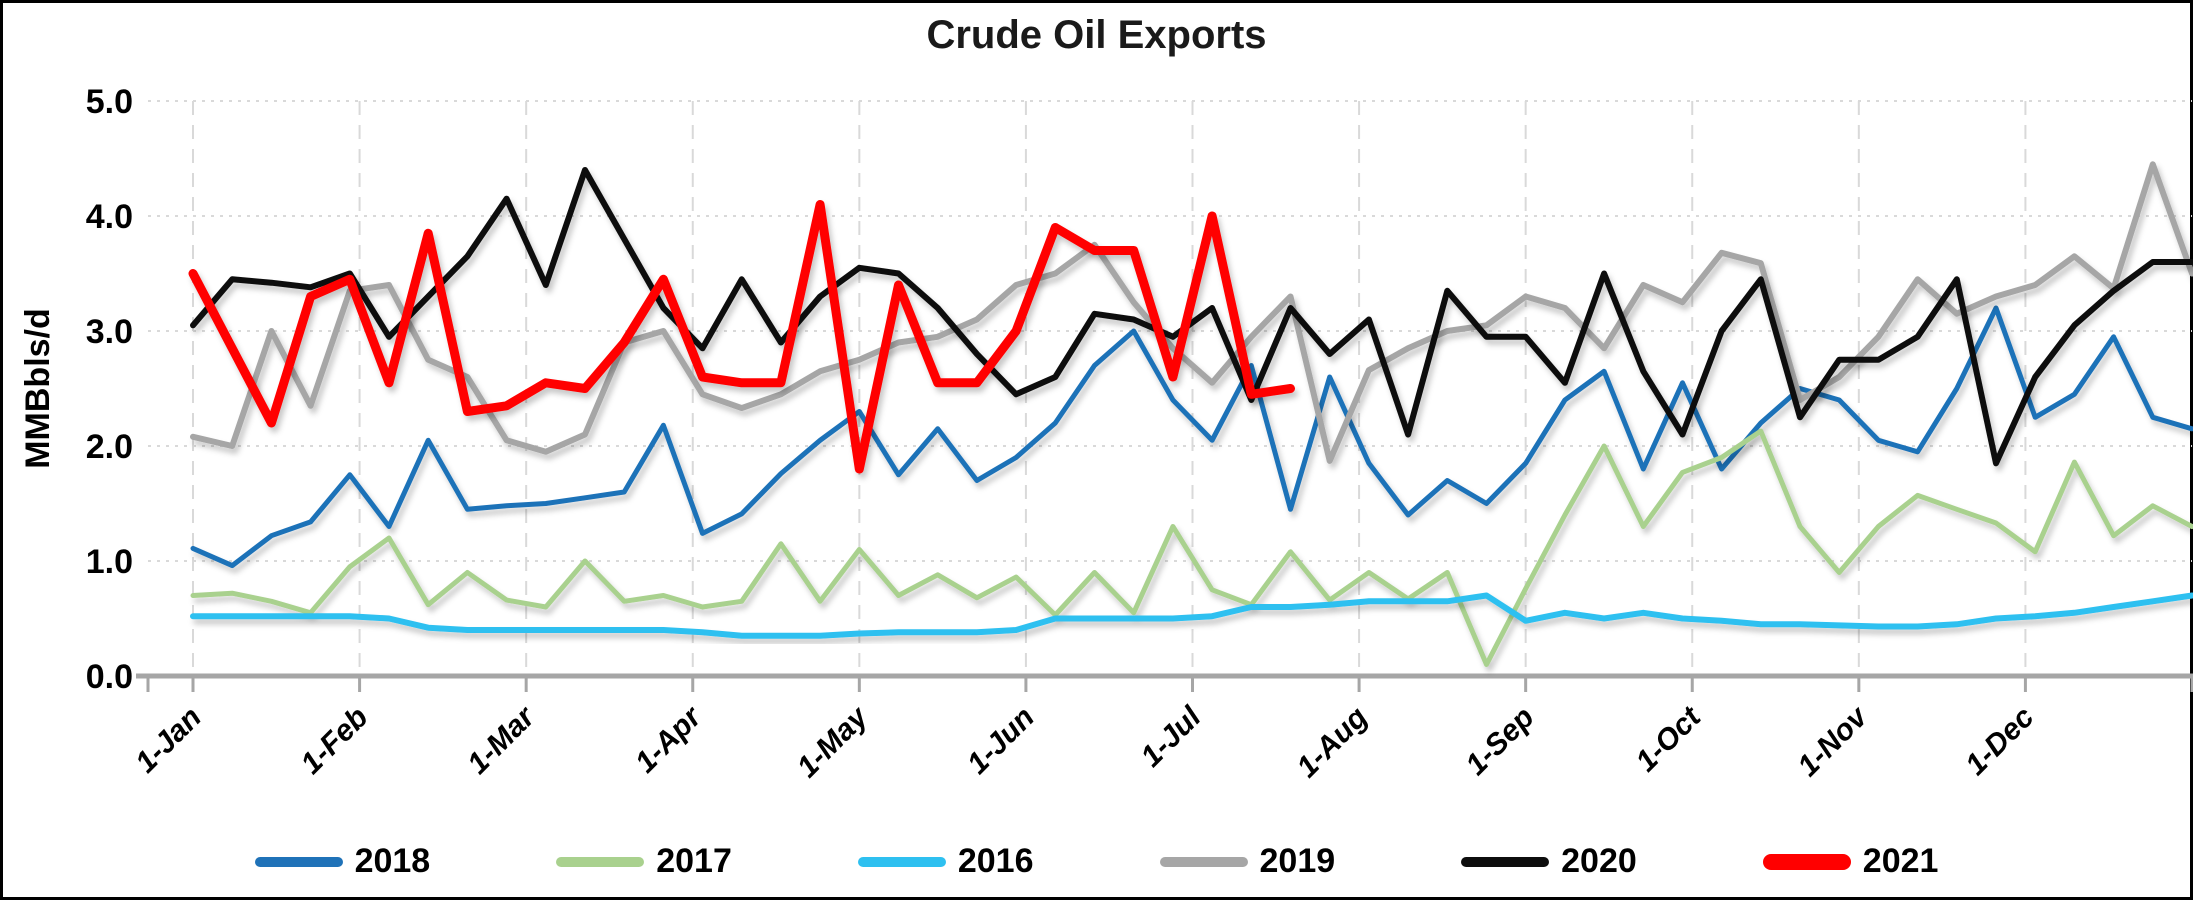 This screenshot has width=2193, height=903. What do you see at coordinates (168, 740) in the screenshot?
I see `x-tick-label: 1-Jan` at bounding box center [168, 740].